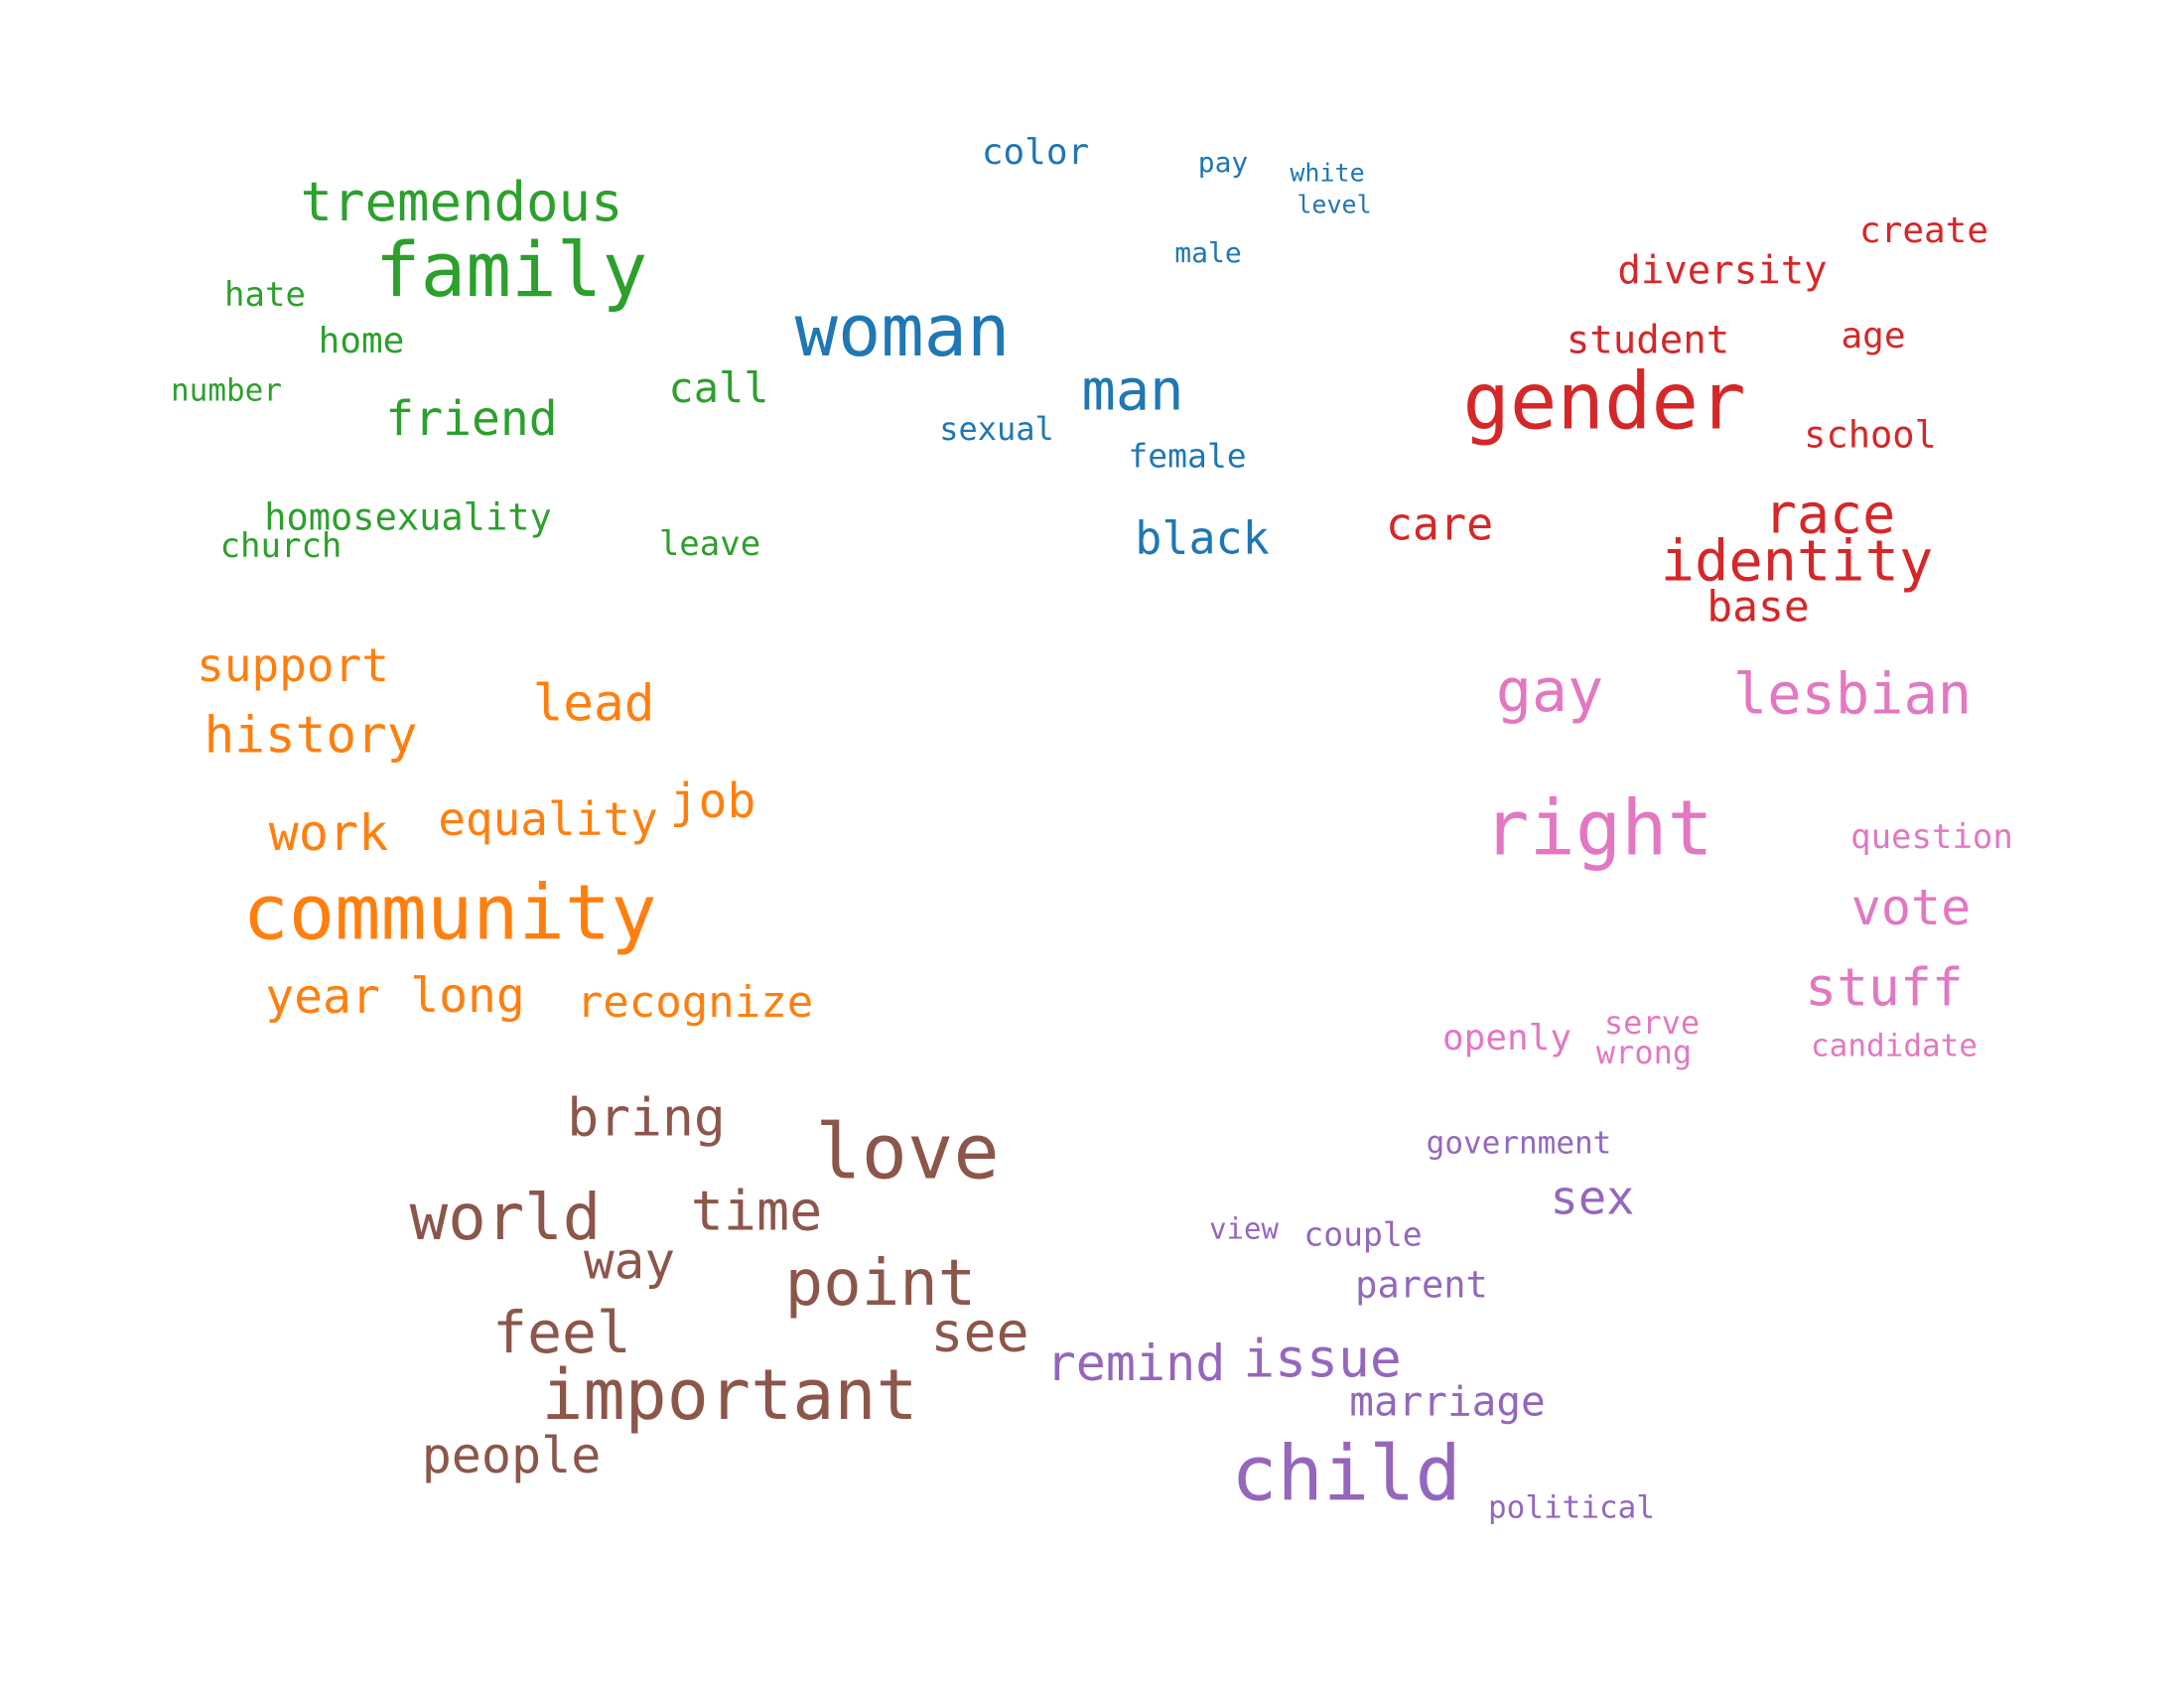 Image resolution: width=2184 pixels, height=1688 pixels. I want to click on word-marriage: marriage, so click(1447, 1401).